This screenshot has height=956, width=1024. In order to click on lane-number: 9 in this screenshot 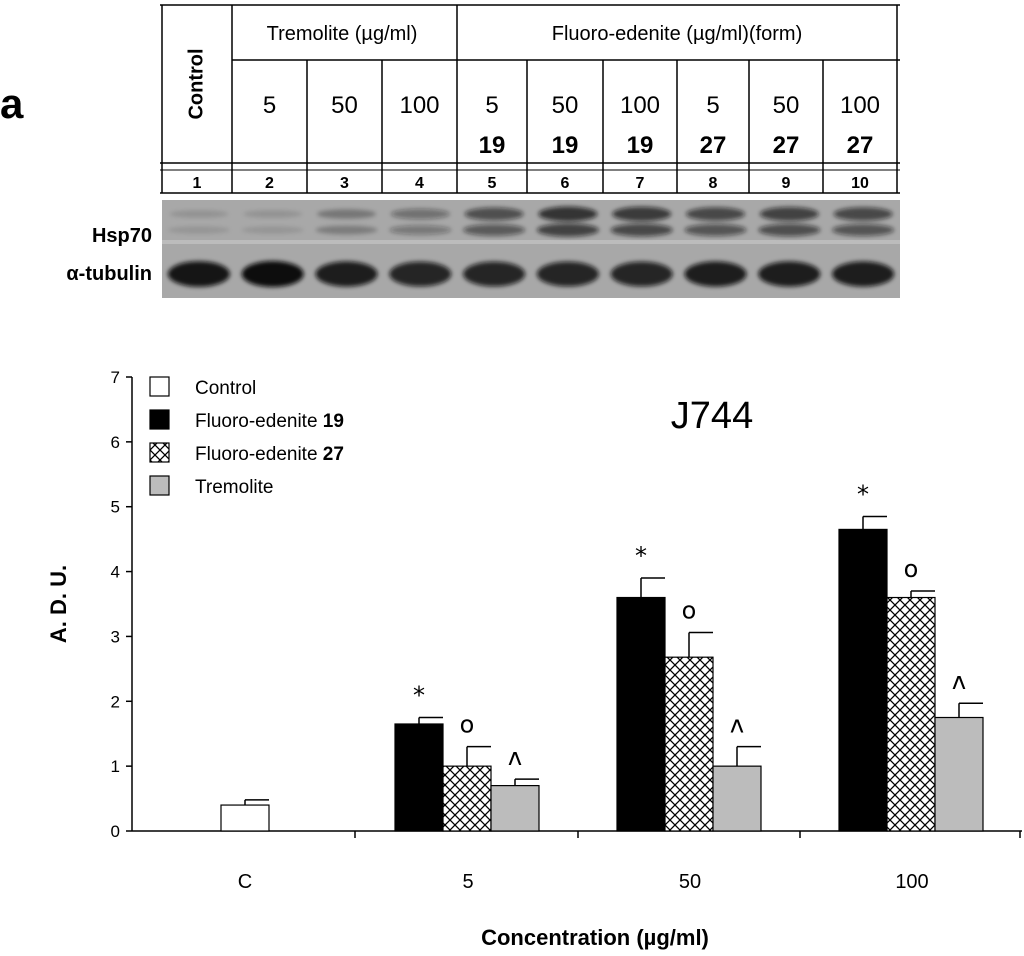, I will do `click(786, 183)`.